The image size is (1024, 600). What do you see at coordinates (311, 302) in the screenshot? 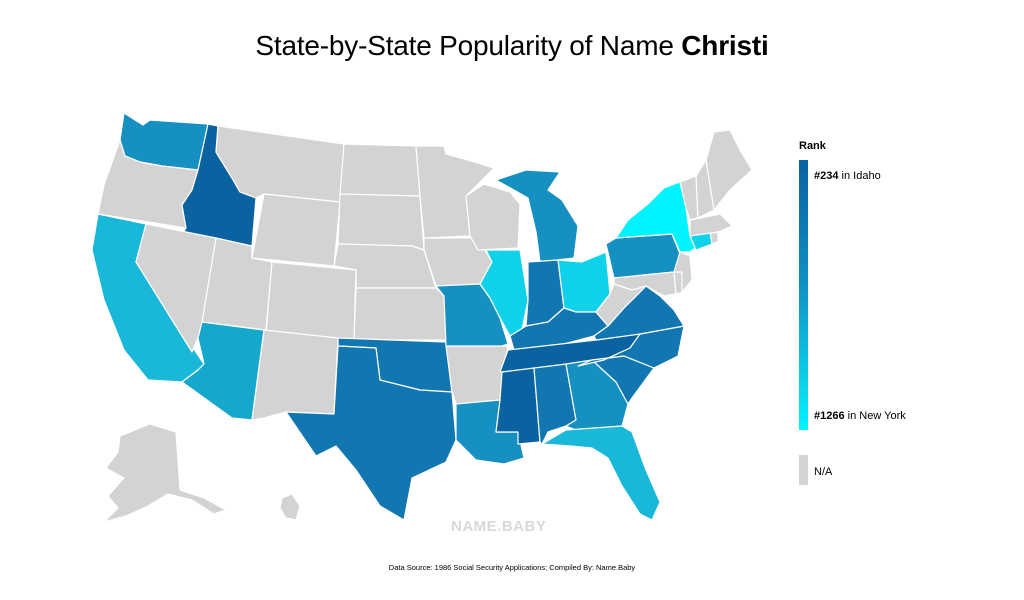
I see `state-colorado` at bounding box center [311, 302].